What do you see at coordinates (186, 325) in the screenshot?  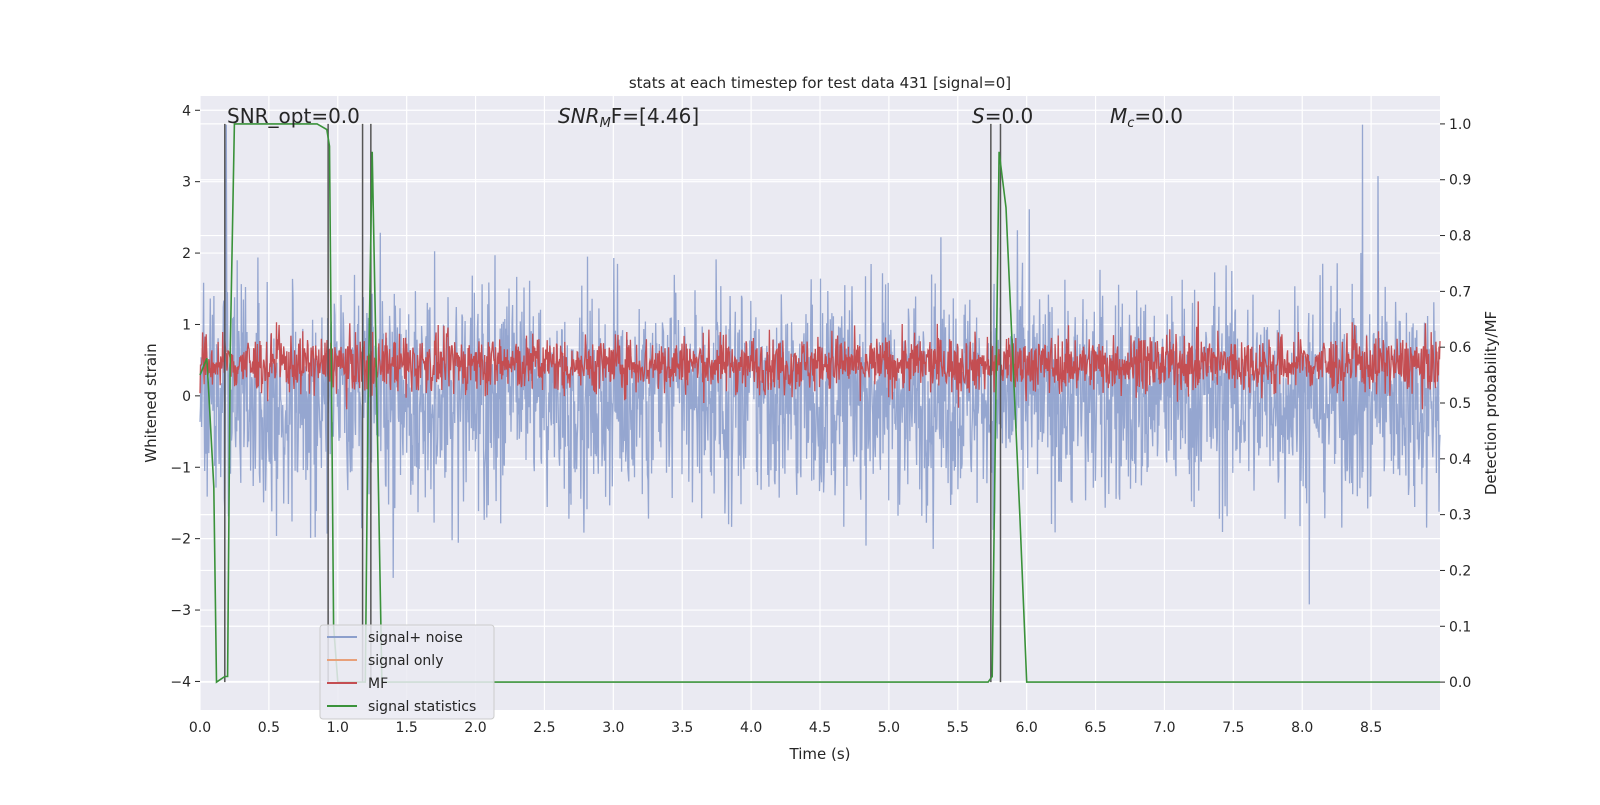 I see `y-left-tick-label: 1` at bounding box center [186, 325].